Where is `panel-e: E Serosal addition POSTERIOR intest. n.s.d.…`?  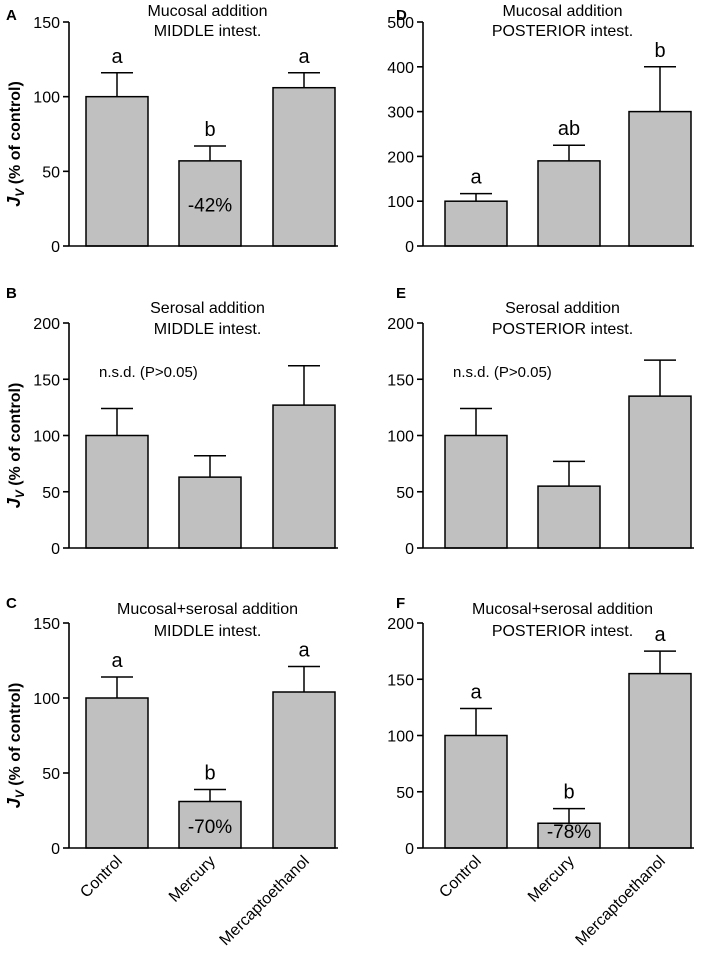 panel-e: E Serosal addition POSTERIOR intest. n.s.d.… is located at coordinates (540, 421).